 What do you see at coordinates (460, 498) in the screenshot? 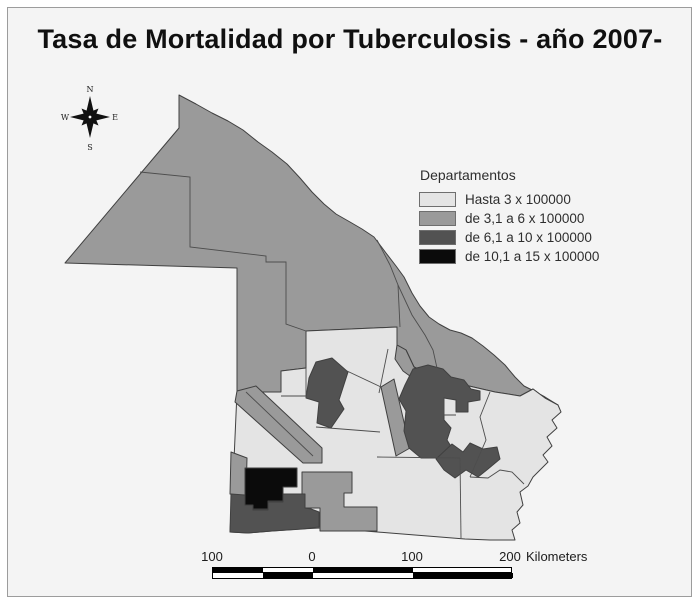
I see `map-border-east-vertical-border` at bounding box center [460, 498].